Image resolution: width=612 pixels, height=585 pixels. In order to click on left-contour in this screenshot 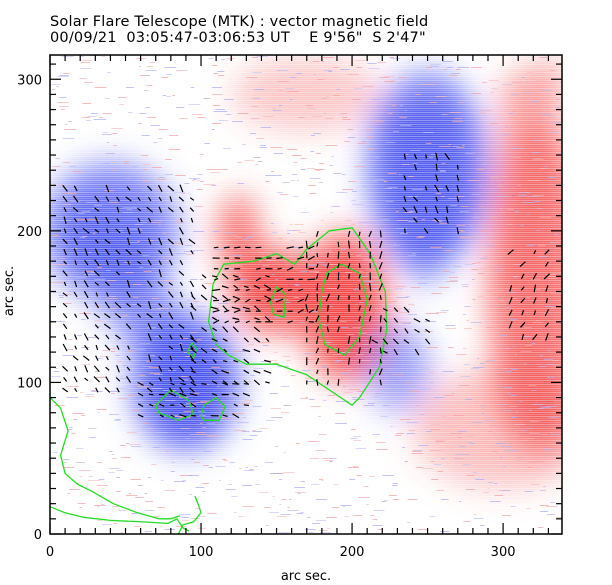, I will do `click(115, 458)`.